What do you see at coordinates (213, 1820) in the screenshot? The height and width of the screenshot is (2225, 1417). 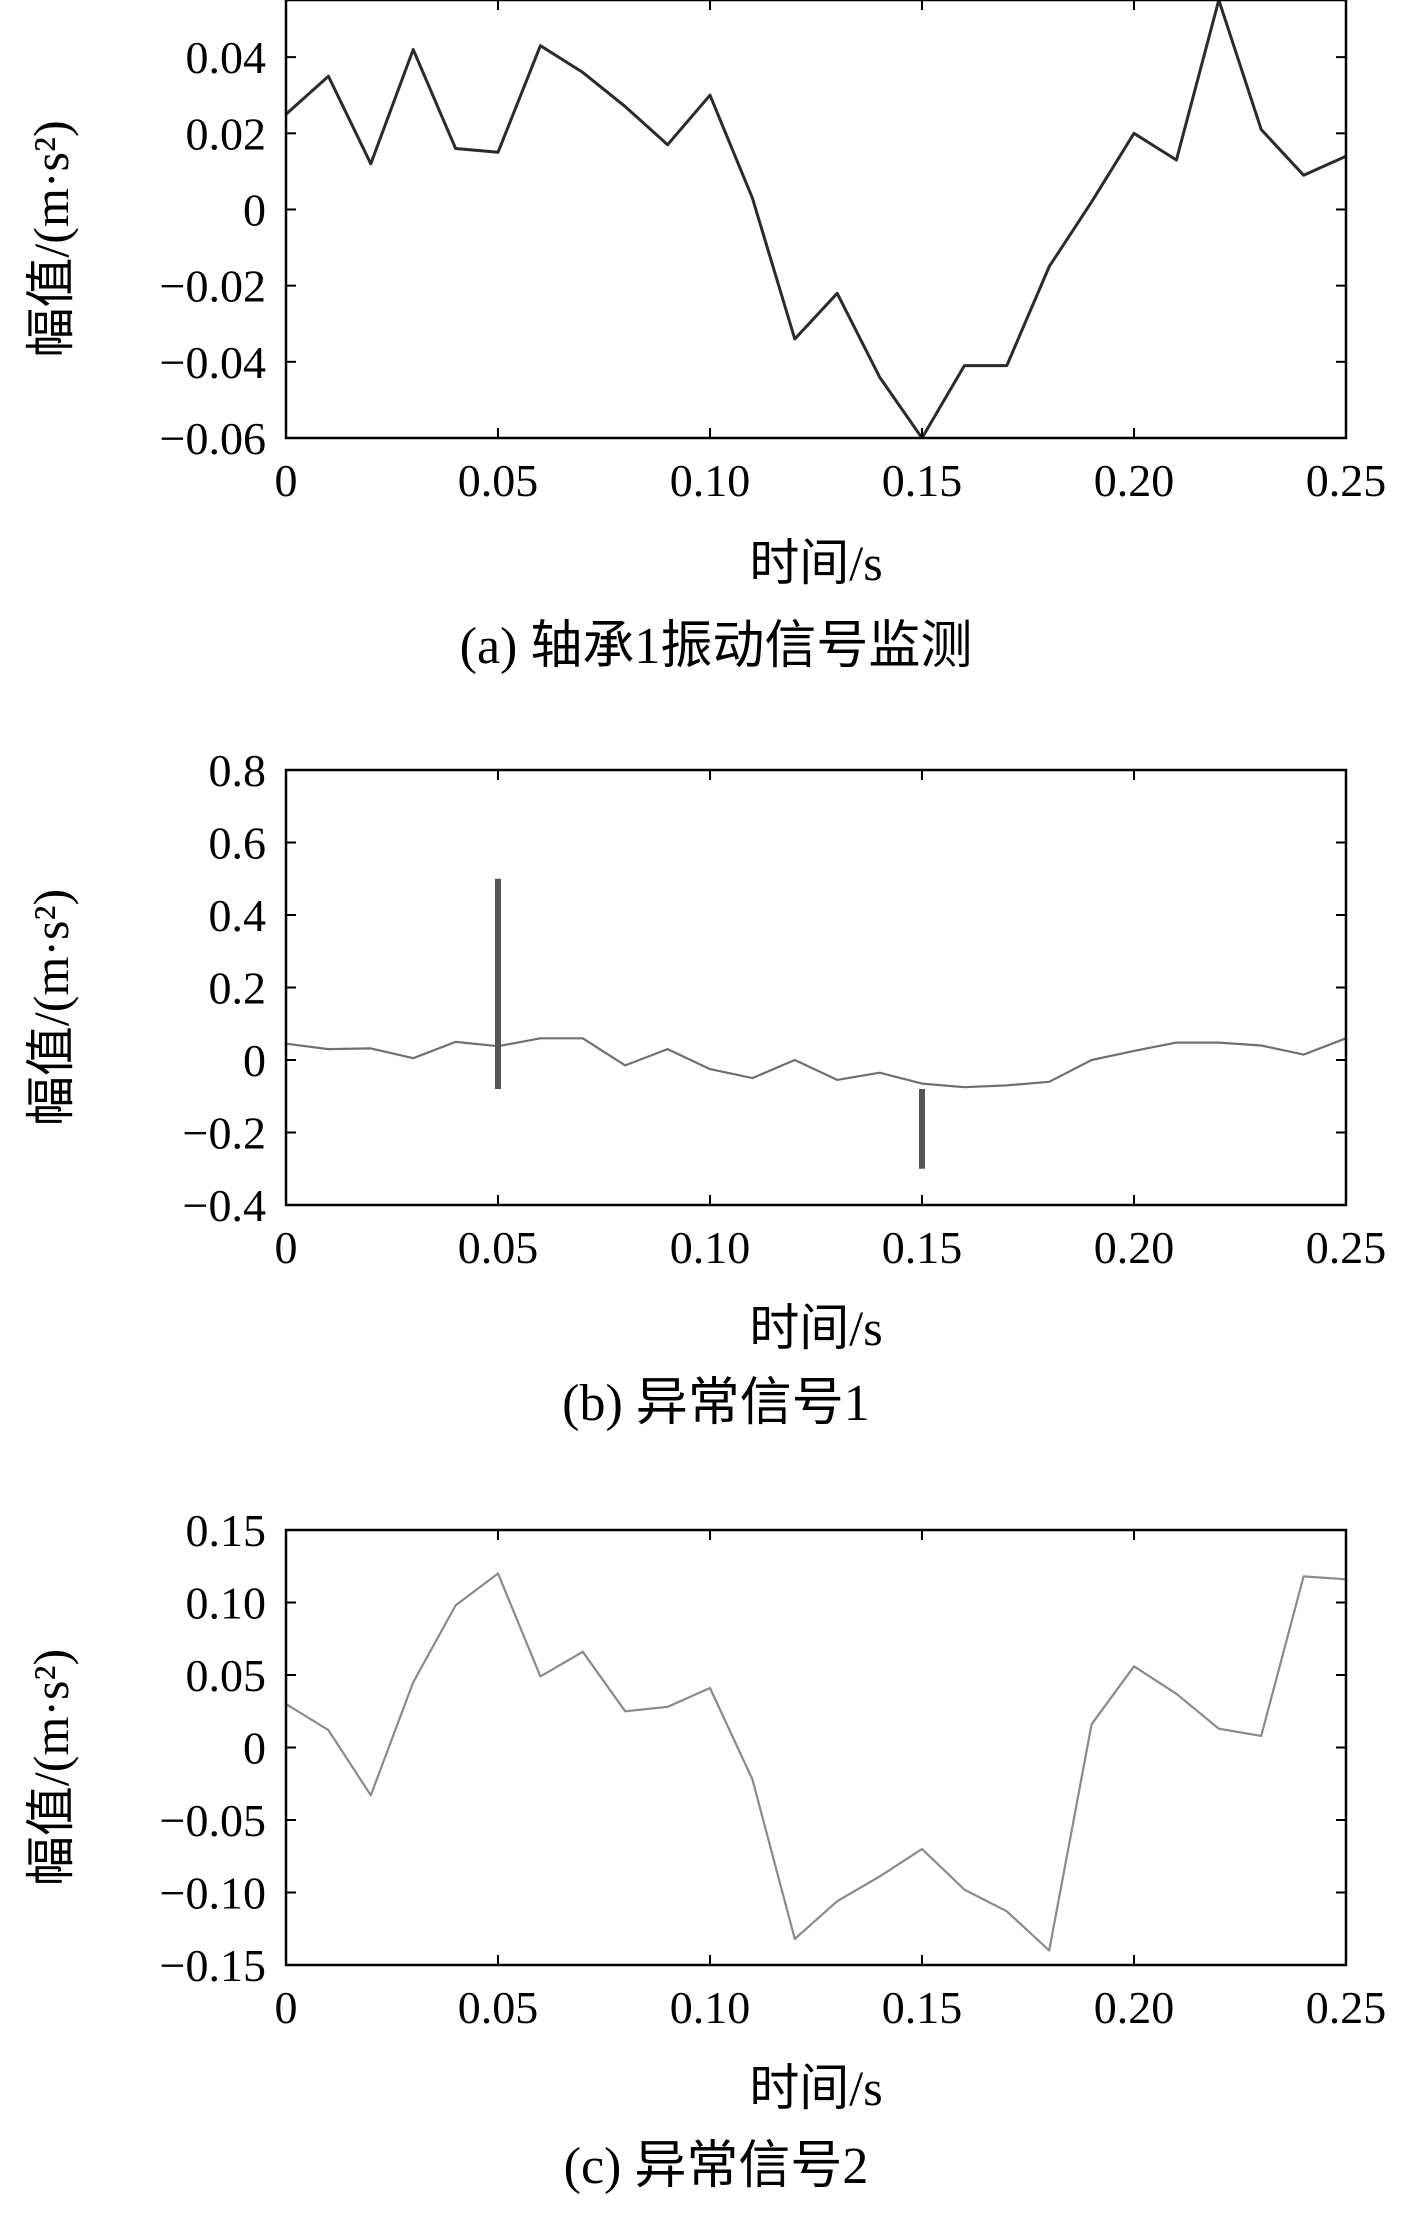 I see `y-tick-label: −0.05` at bounding box center [213, 1820].